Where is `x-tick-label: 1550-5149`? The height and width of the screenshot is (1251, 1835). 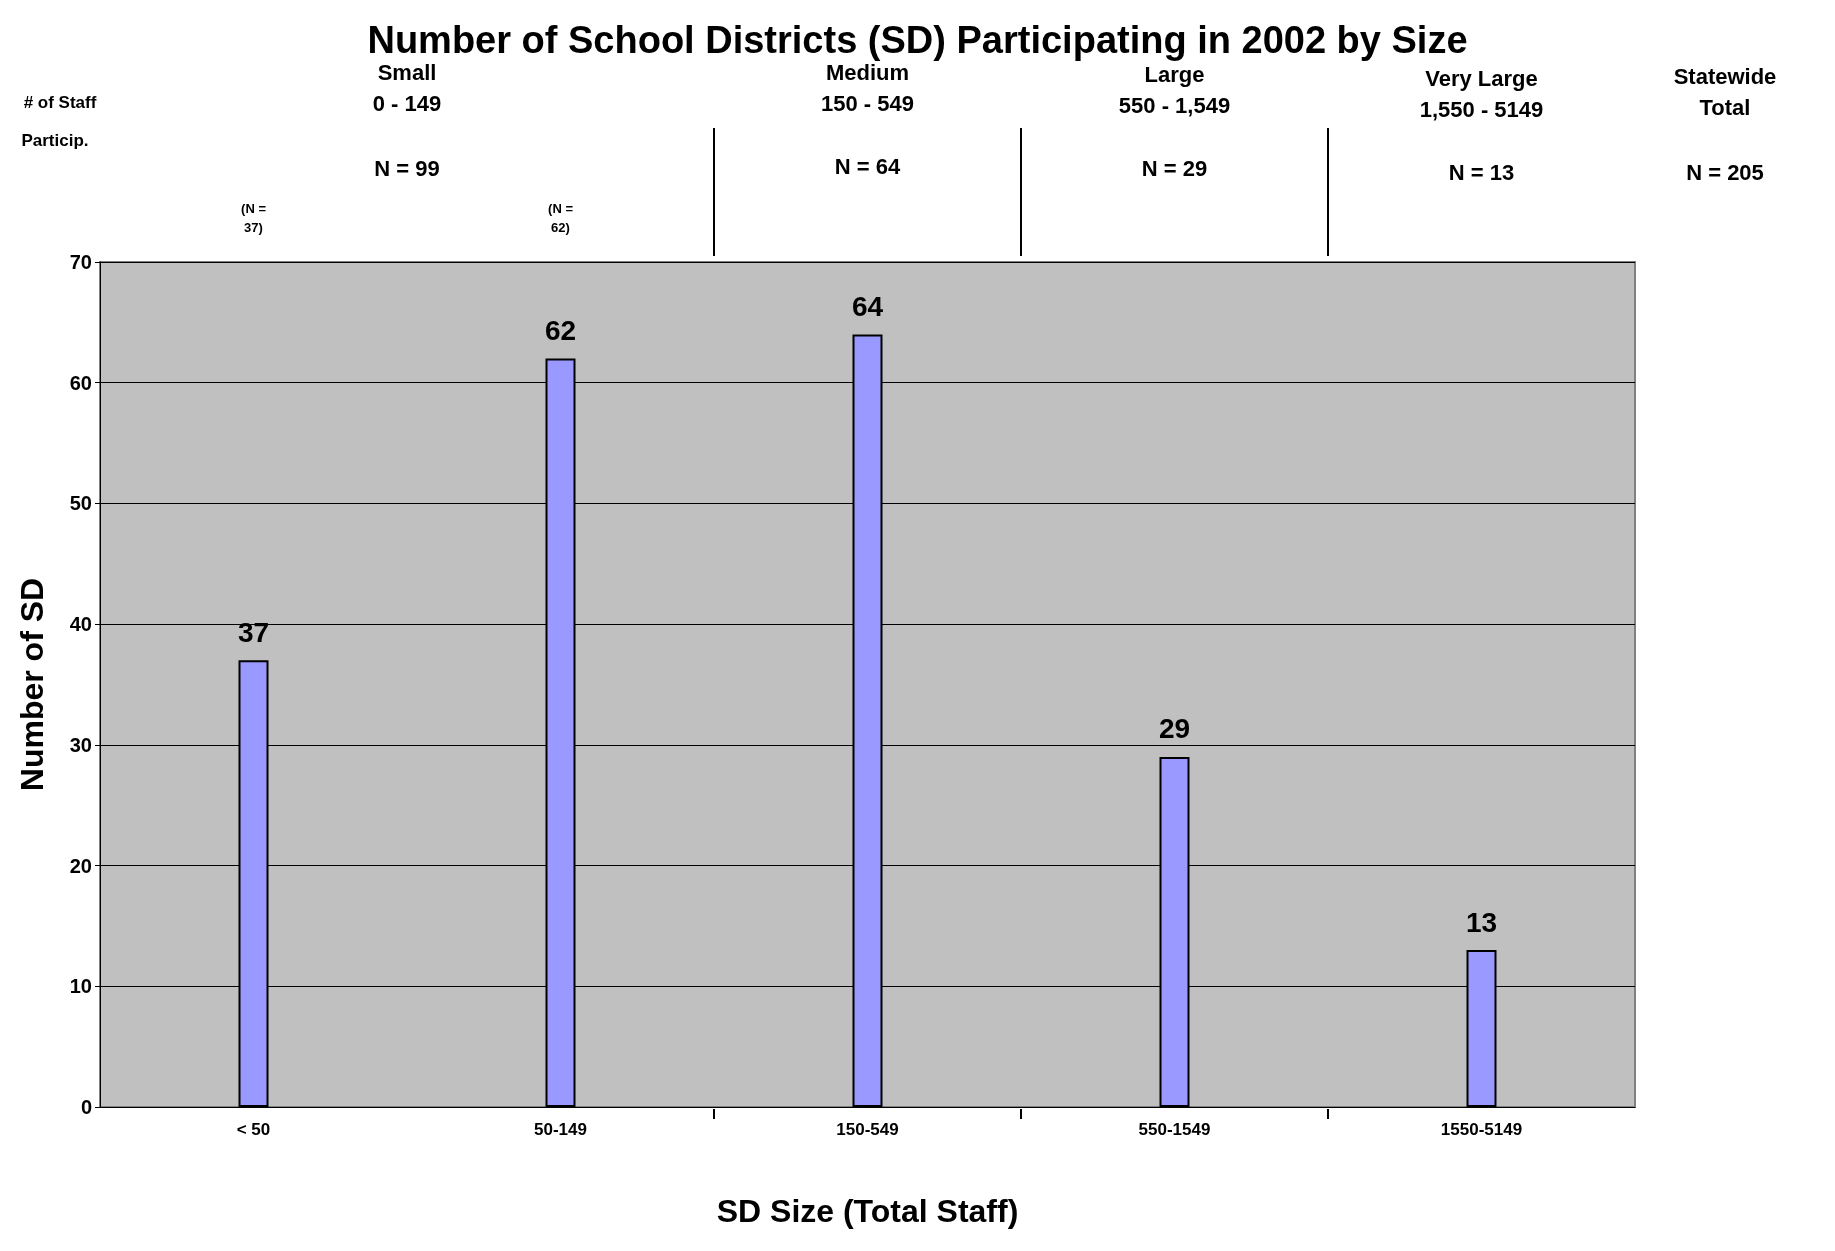
x-tick-label: 1550-5149 is located at coordinates (1481, 1129).